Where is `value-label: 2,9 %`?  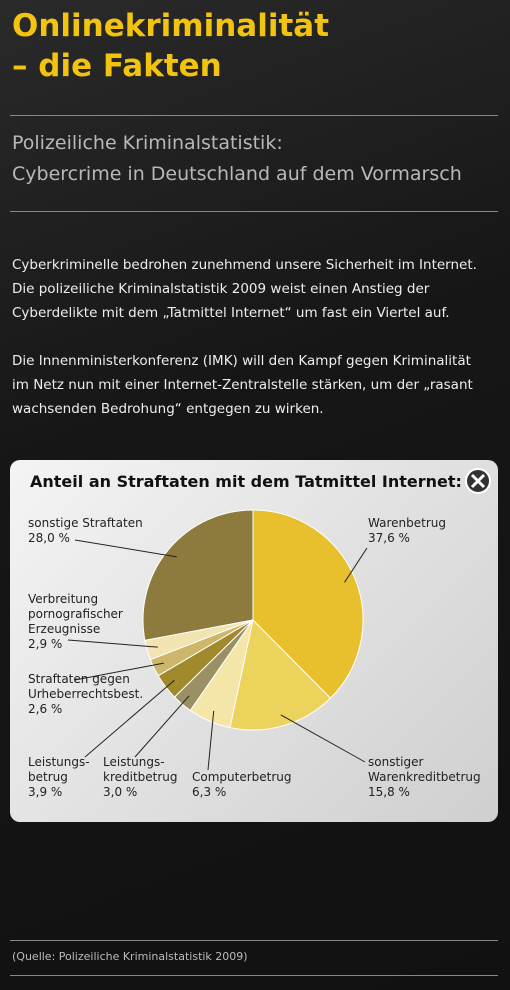
value-label: 2,9 % is located at coordinates (45, 644).